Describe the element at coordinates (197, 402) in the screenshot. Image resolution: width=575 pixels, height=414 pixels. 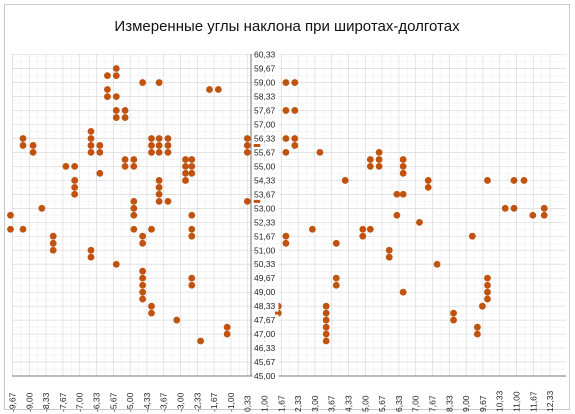
I see `x-tick-label: -2,33` at that location.